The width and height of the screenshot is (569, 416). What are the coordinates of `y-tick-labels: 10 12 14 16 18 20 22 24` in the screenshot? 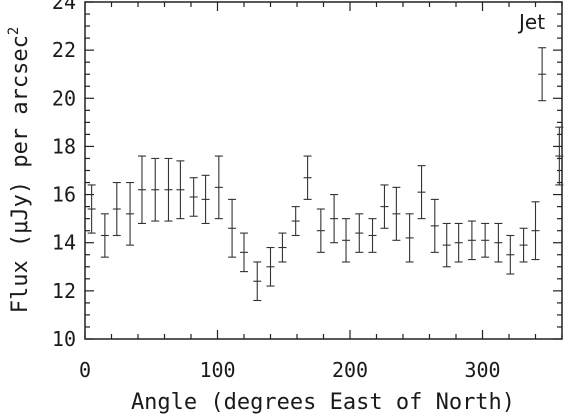 It's located at (64, 175).